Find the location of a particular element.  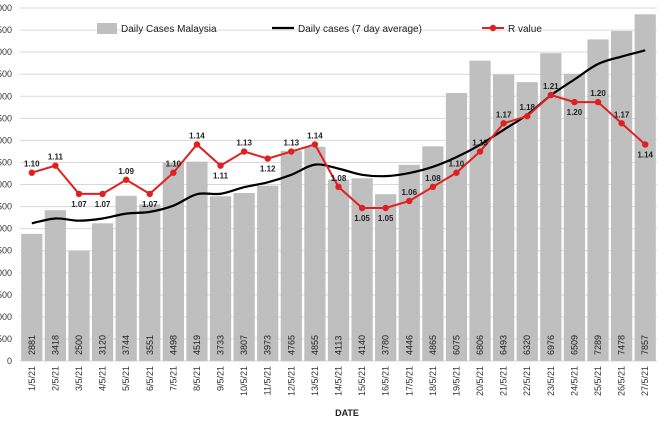

bar-value-label: 4498 is located at coordinates (173, 345).